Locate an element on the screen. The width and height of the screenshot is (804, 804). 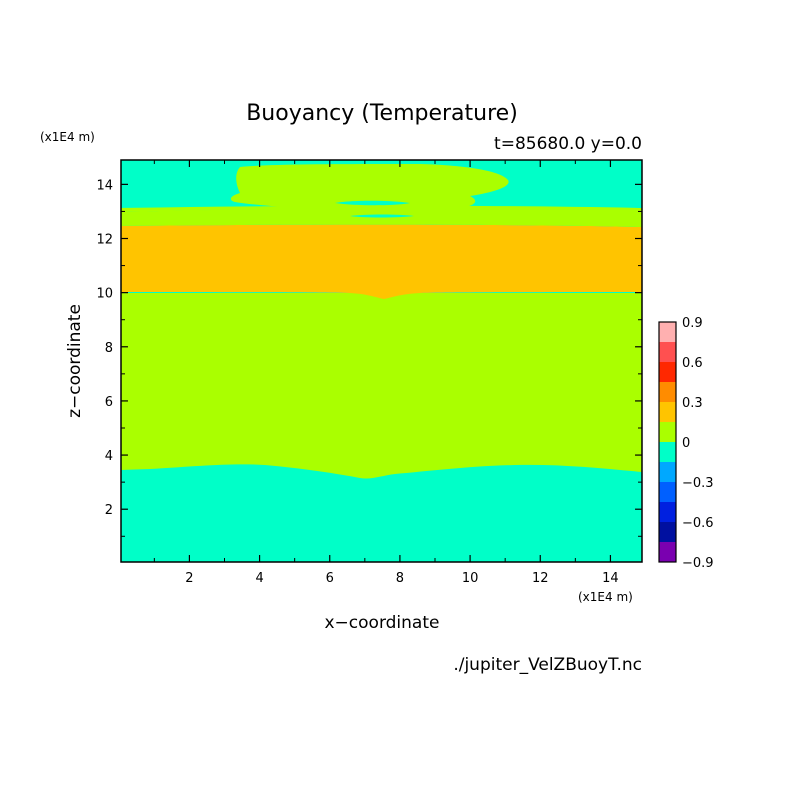
source-filename: ./jupiter_VelZBuoyT.nc is located at coordinates (547, 665).